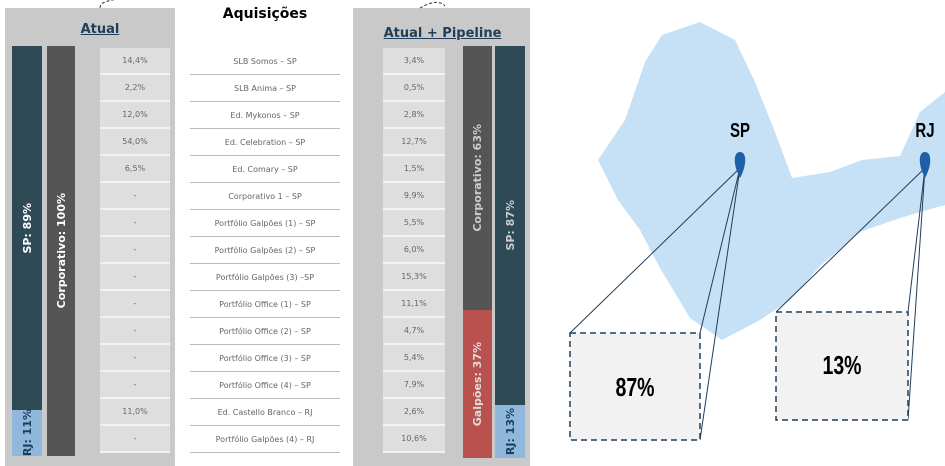 This screenshot has height=466, width=945. Describe the element at coordinates (414, 61) in the screenshot. I see `pipeline-value: 3,4%` at that location.